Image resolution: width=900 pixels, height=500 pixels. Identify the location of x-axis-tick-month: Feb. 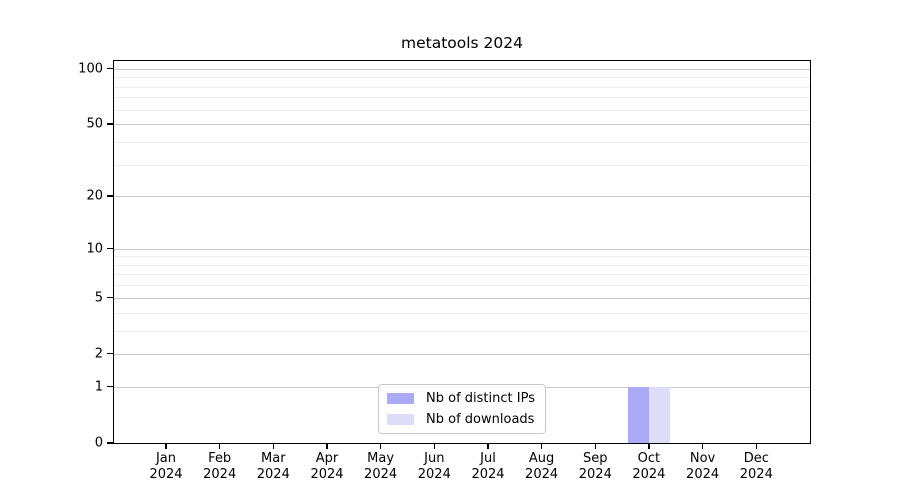
(220, 458).